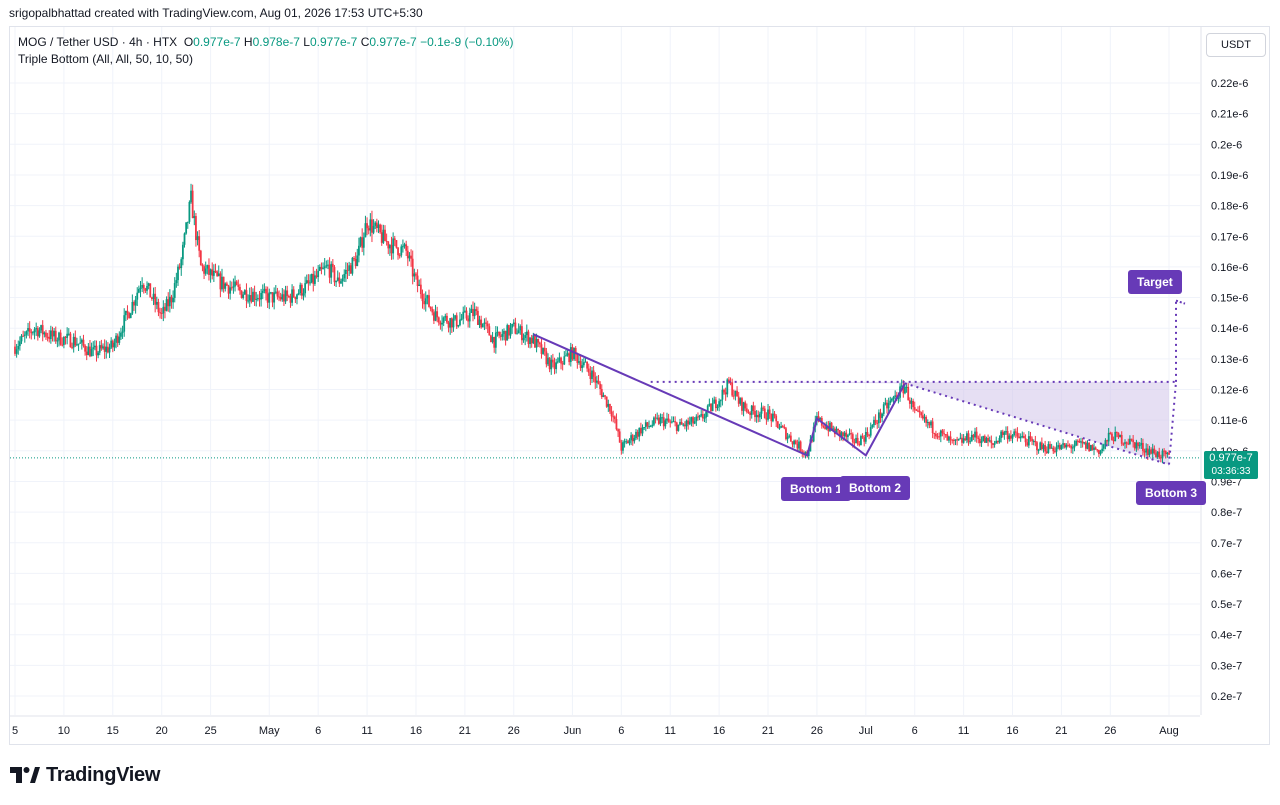  Describe the element at coordinates (1236, 45) in the screenshot. I see `currency-unit-button: USDT` at that location.